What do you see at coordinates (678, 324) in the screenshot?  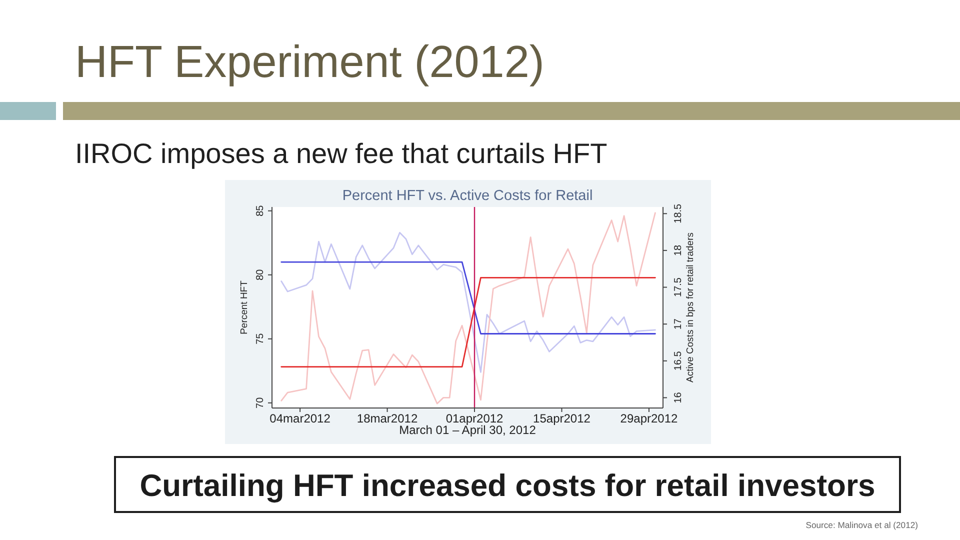 I see `y2-tick-label: 17` at bounding box center [678, 324].